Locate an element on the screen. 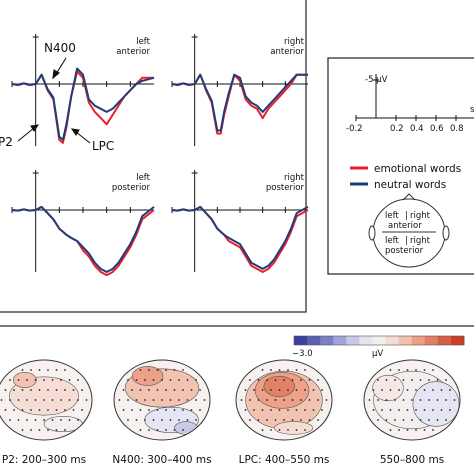 This screenshot has width=474, height=474. topomap-1: N400: 300–400 ms is located at coordinates (162, 412).